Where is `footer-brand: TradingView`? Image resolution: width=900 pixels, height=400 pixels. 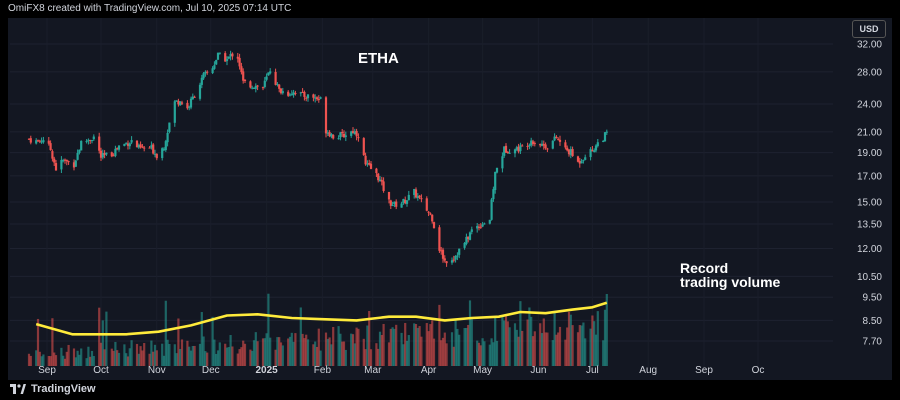 footer-brand: TradingView is located at coordinates (53, 389).